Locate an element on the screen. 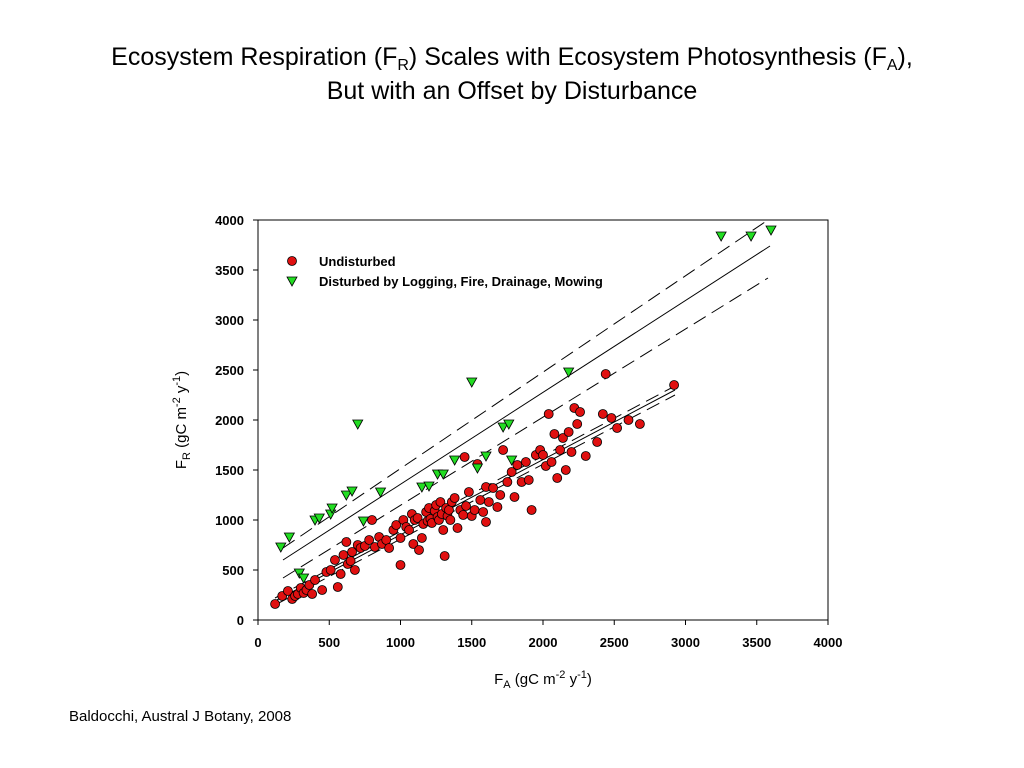 The height and width of the screenshot is (768, 1024). confidence-band-undisturbed-upper is located at coordinates (475, 492).